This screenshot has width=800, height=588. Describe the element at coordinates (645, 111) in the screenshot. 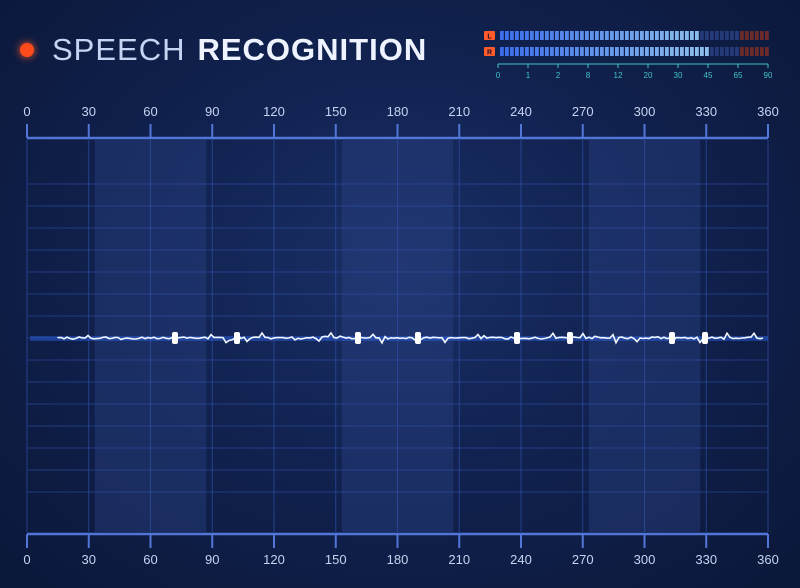

I see `axis-tick-label: 300` at that location.